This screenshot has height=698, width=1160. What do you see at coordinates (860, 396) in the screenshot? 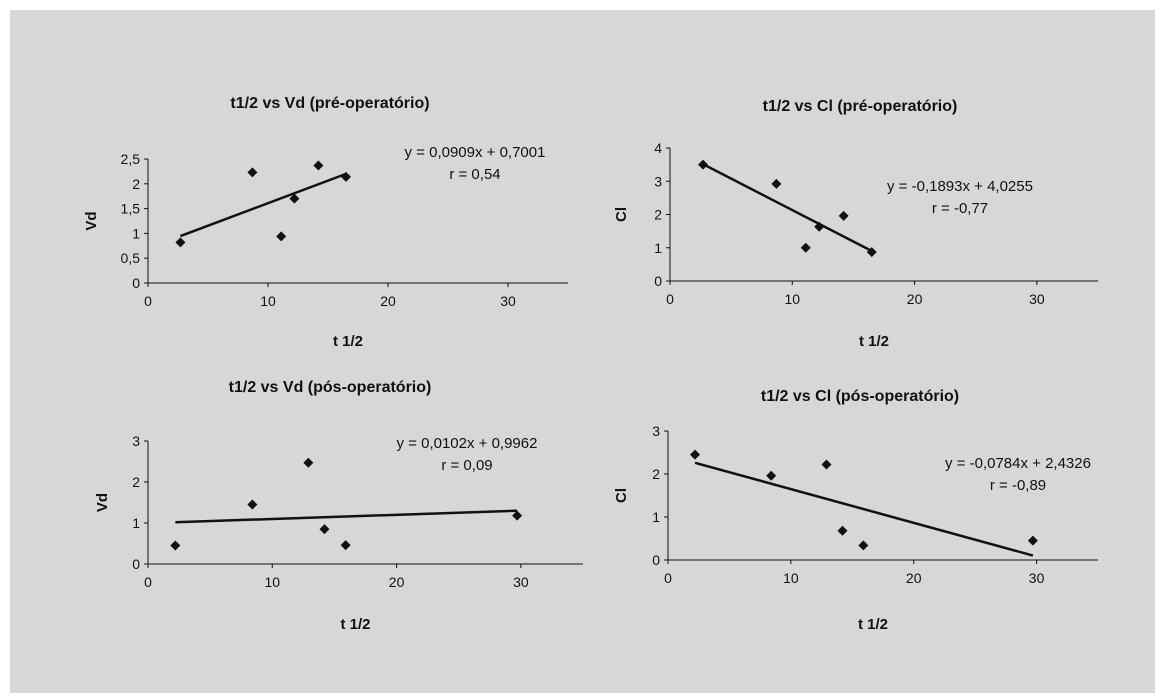
I see `chart-title: t1/2 vs Cl (pós-operatório)` at bounding box center [860, 396].